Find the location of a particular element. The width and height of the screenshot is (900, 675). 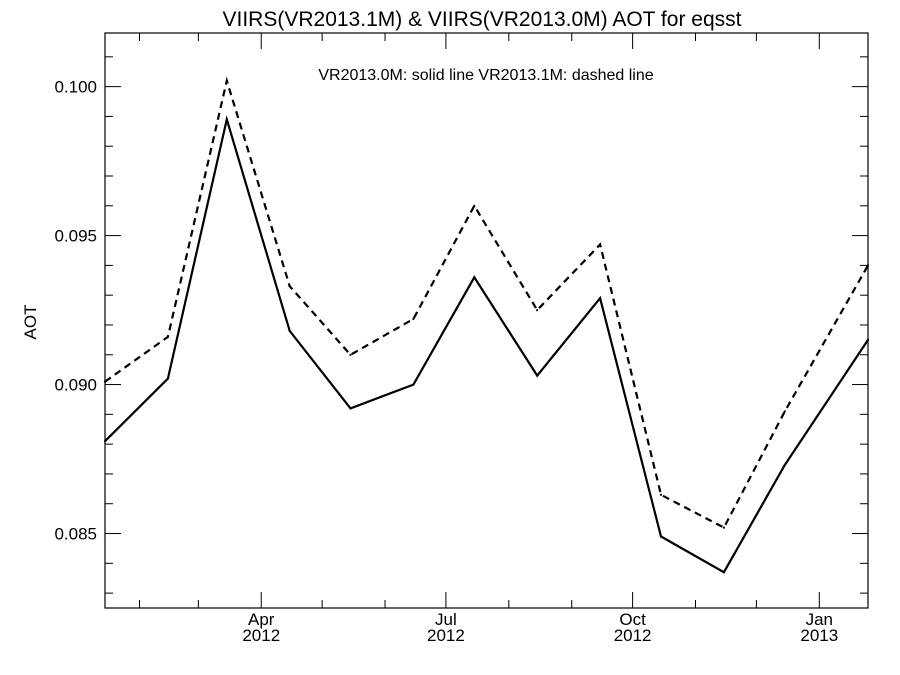

x-tick-month: Jul is located at coordinates (446, 619).